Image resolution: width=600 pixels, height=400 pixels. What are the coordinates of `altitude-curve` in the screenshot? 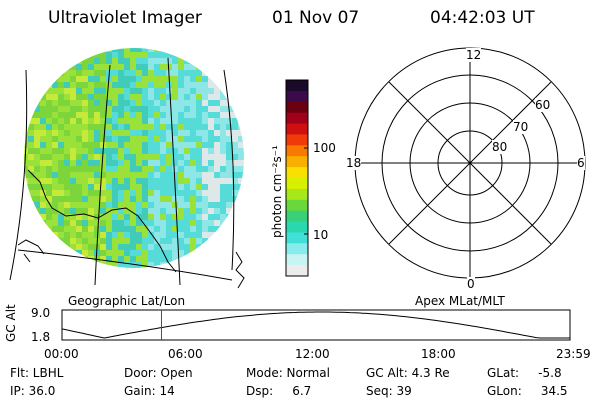 It's located at (315, 325).